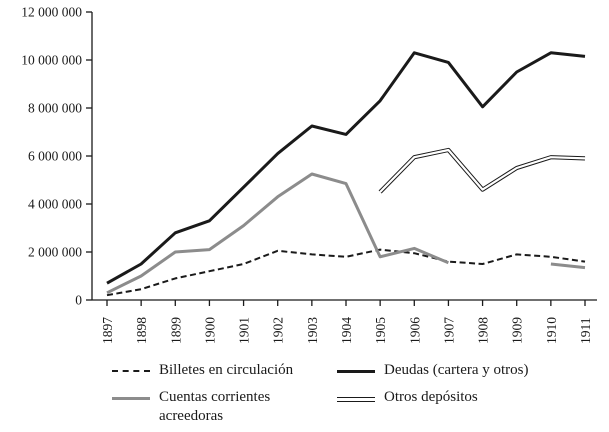 The height and width of the screenshot is (432, 609). Describe the element at coordinates (356, 399) in the screenshot. I see `double-line-sample` at that location.